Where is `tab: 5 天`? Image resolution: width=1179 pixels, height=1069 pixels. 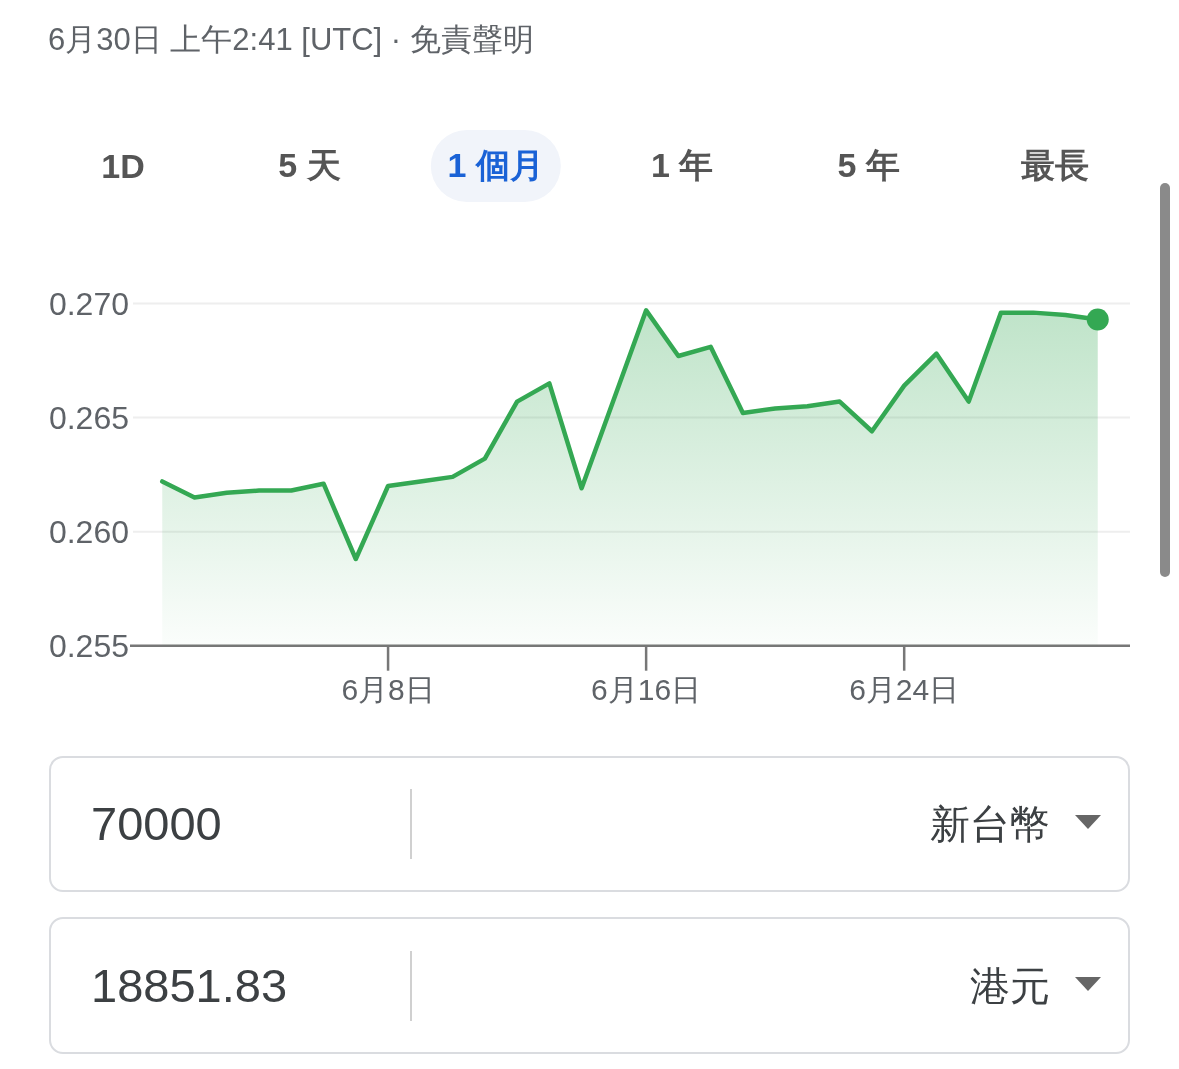 tab: 5 天 is located at coordinates (309, 166).